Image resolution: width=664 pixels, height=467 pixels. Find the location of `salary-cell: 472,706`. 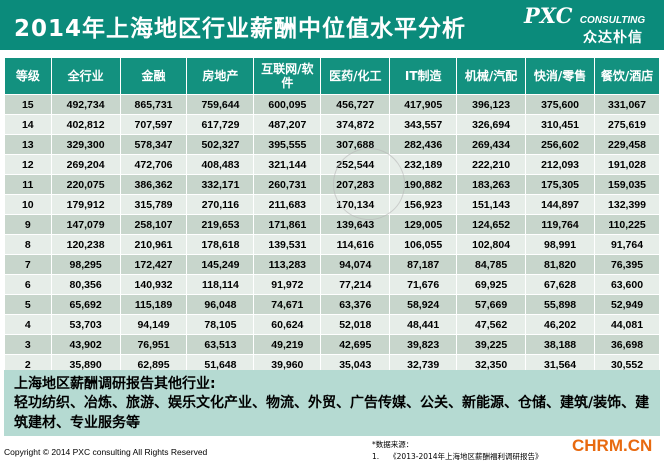

salary-cell: 472,706 is located at coordinates (153, 164).